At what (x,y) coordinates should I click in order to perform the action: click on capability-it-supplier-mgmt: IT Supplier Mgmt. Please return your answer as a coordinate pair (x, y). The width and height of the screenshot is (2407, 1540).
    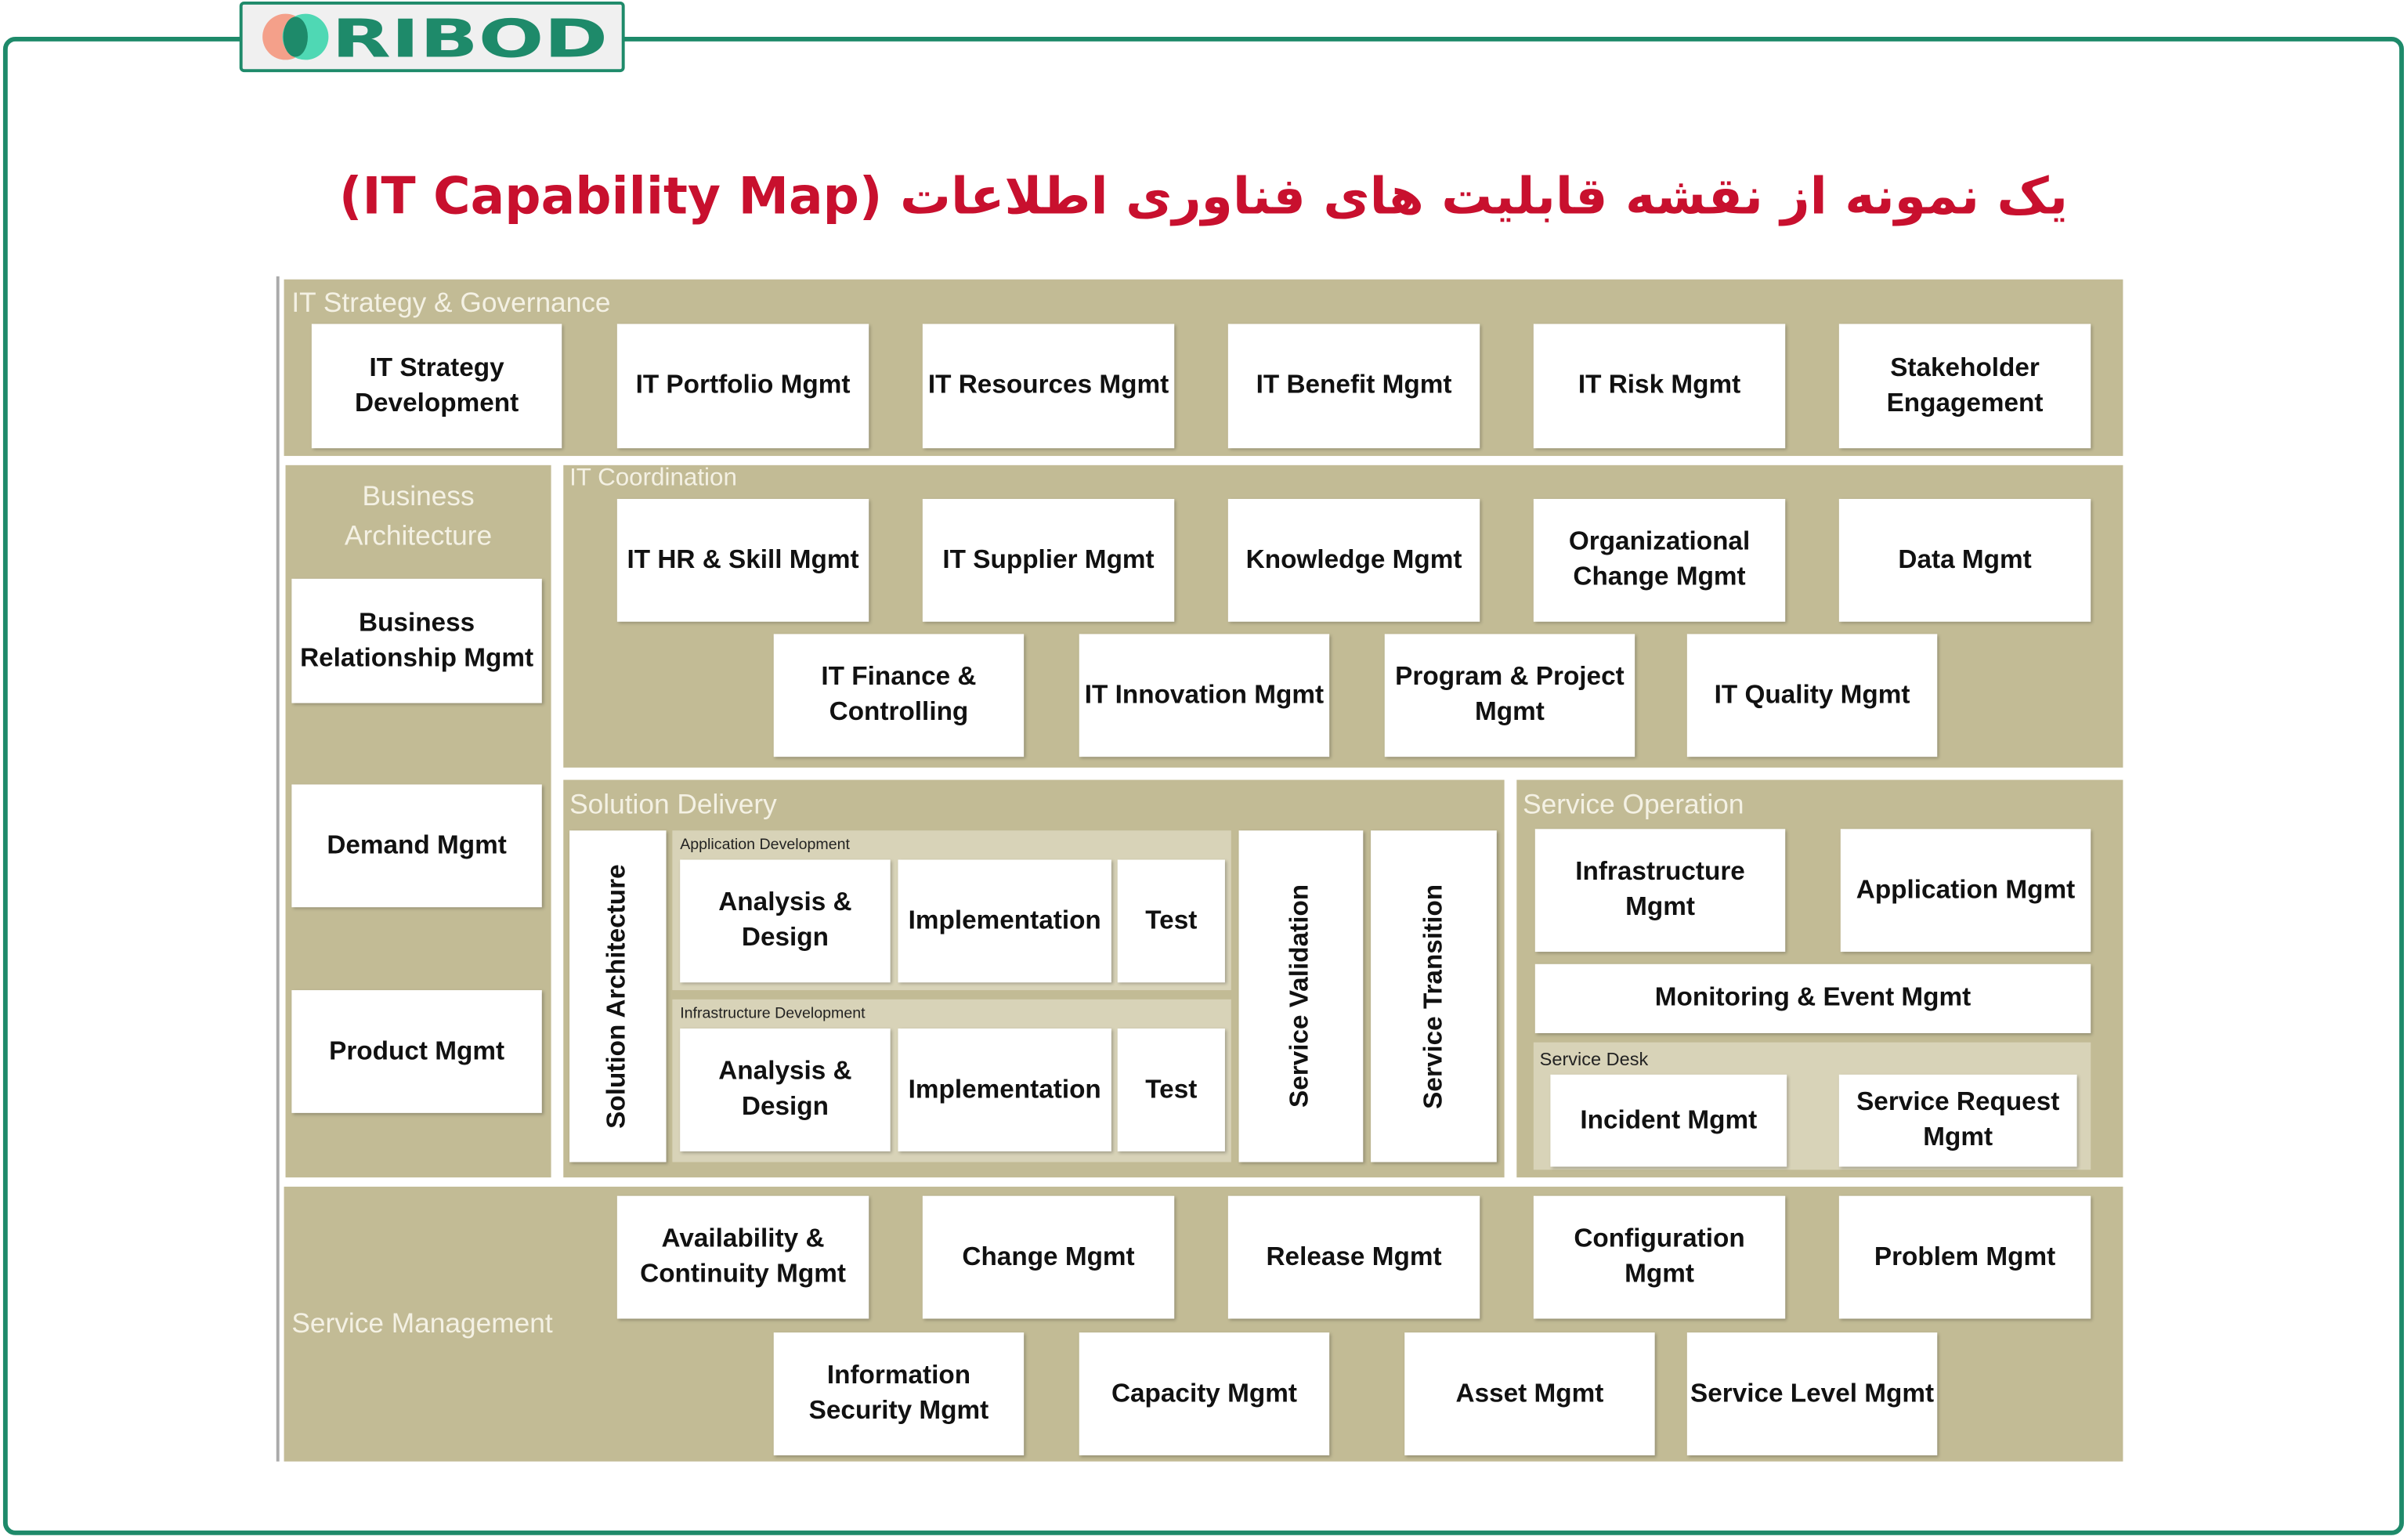
    Looking at the image, I should click on (1048, 560).